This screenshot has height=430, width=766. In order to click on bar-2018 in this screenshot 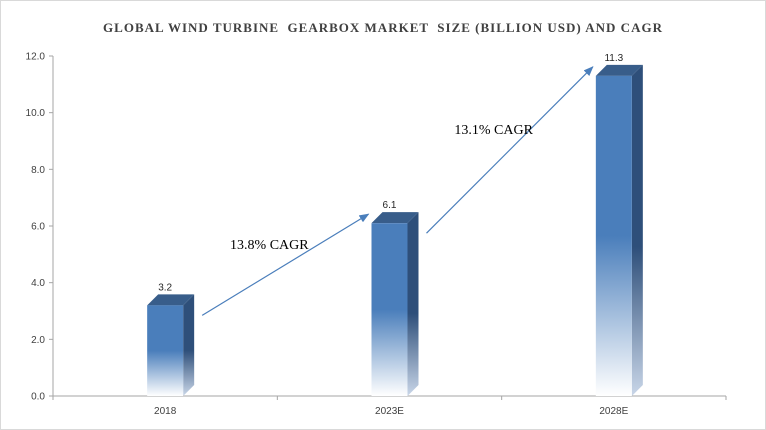, I will do `click(165, 350)`.